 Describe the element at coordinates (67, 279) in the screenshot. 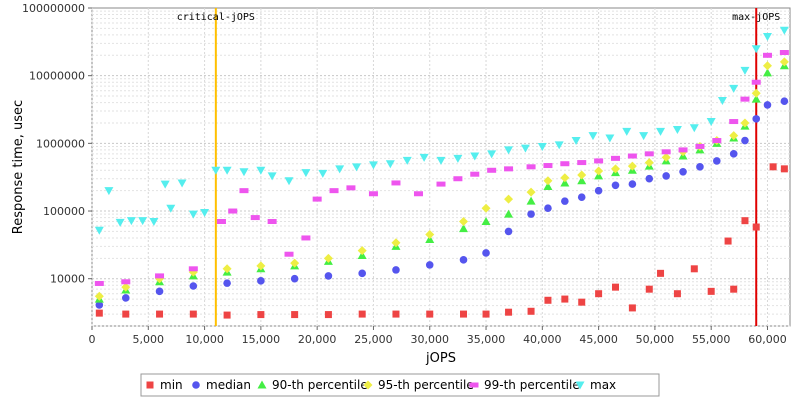

I see `y-tick-label: 10000` at that location.